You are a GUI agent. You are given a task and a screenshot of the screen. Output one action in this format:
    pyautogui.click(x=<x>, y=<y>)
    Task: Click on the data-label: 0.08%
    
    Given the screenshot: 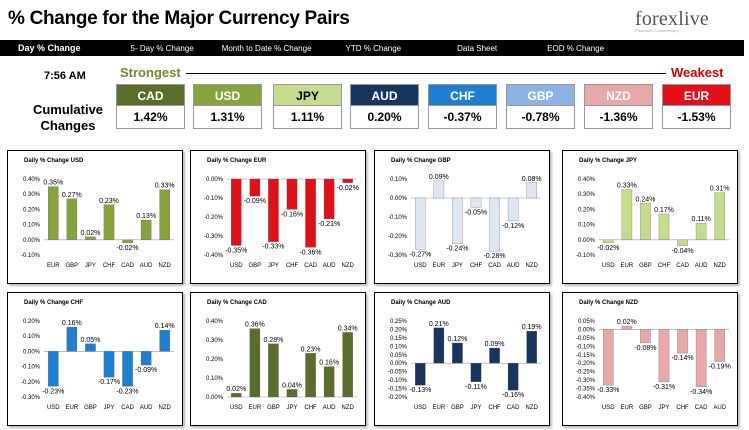 What is the action you would take?
    pyautogui.click(x=532, y=179)
    